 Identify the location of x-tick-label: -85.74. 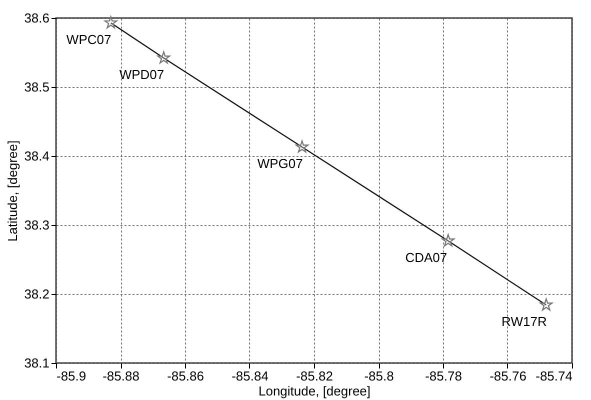
(554, 376).